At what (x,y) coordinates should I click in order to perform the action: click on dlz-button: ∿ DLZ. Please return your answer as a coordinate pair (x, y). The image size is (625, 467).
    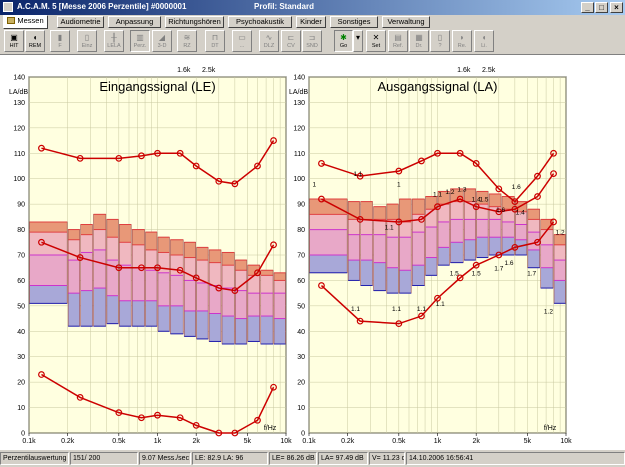
    Looking at the image, I should click on (269, 41).